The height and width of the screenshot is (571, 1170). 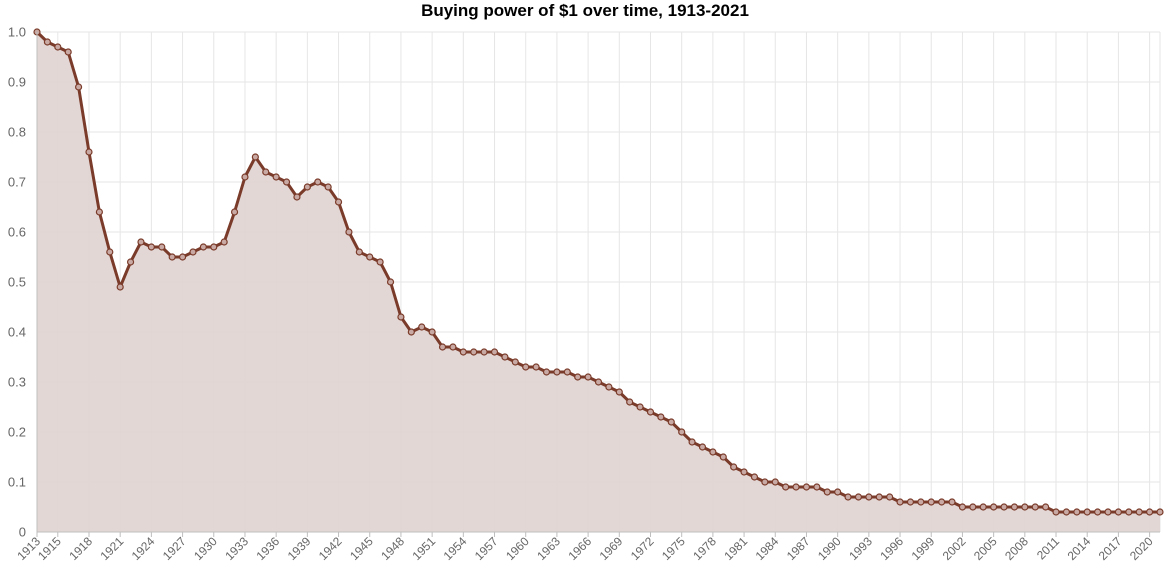 What do you see at coordinates (611, 548) in the screenshot?
I see `x-tick-label: 1969` at bounding box center [611, 548].